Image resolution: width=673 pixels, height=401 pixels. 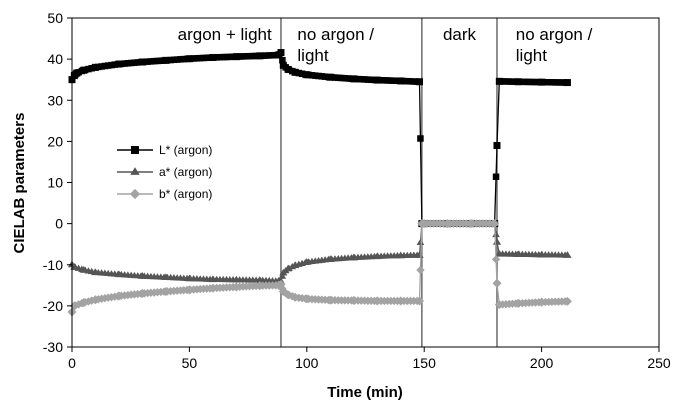 I want to click on x-tick-label: 200, so click(x=542, y=363).